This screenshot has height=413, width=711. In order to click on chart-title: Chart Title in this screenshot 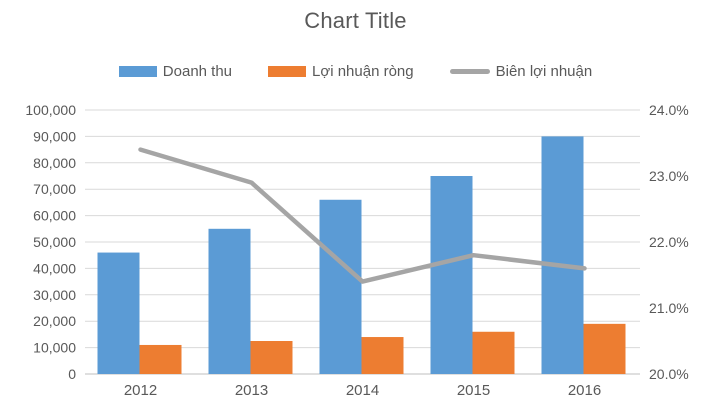, I will do `click(355, 20)`.